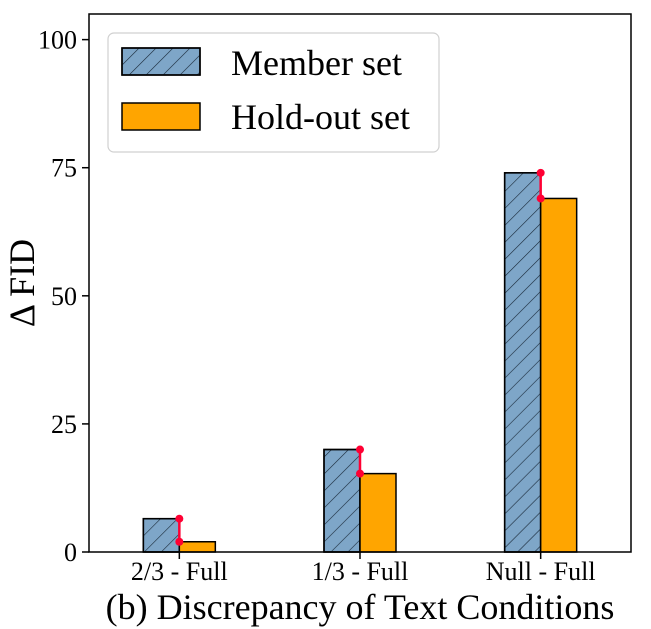 This screenshot has height=629, width=651. I want to click on legend-label-member: Member set, so click(316, 63).